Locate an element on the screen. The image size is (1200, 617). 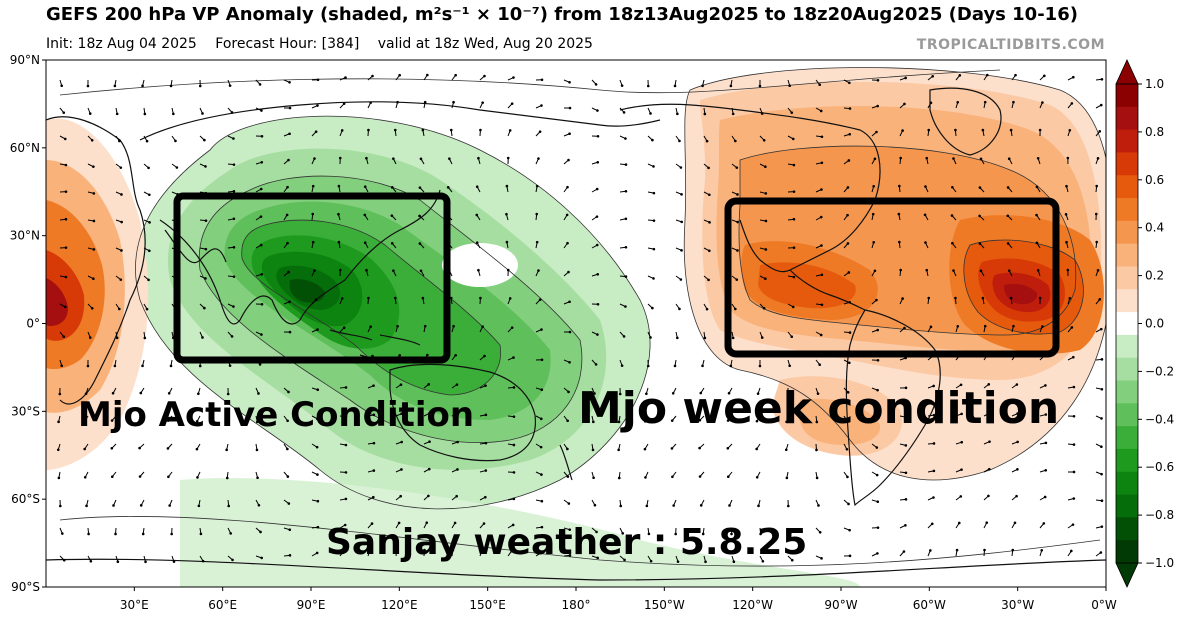
mjo-active-label: Mjo Active Condition is located at coordinates (276, 415).